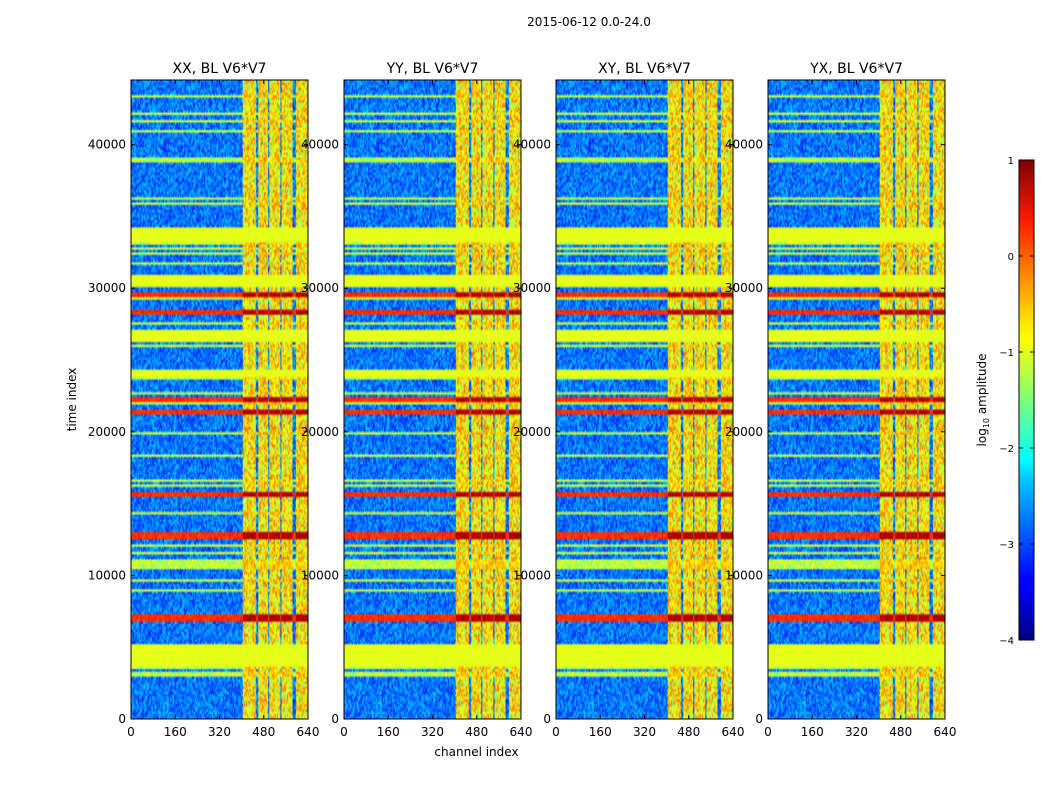 The width and height of the screenshot is (1050, 800). I want to click on panel-title: YX, BL V6*V7, so click(856, 69).